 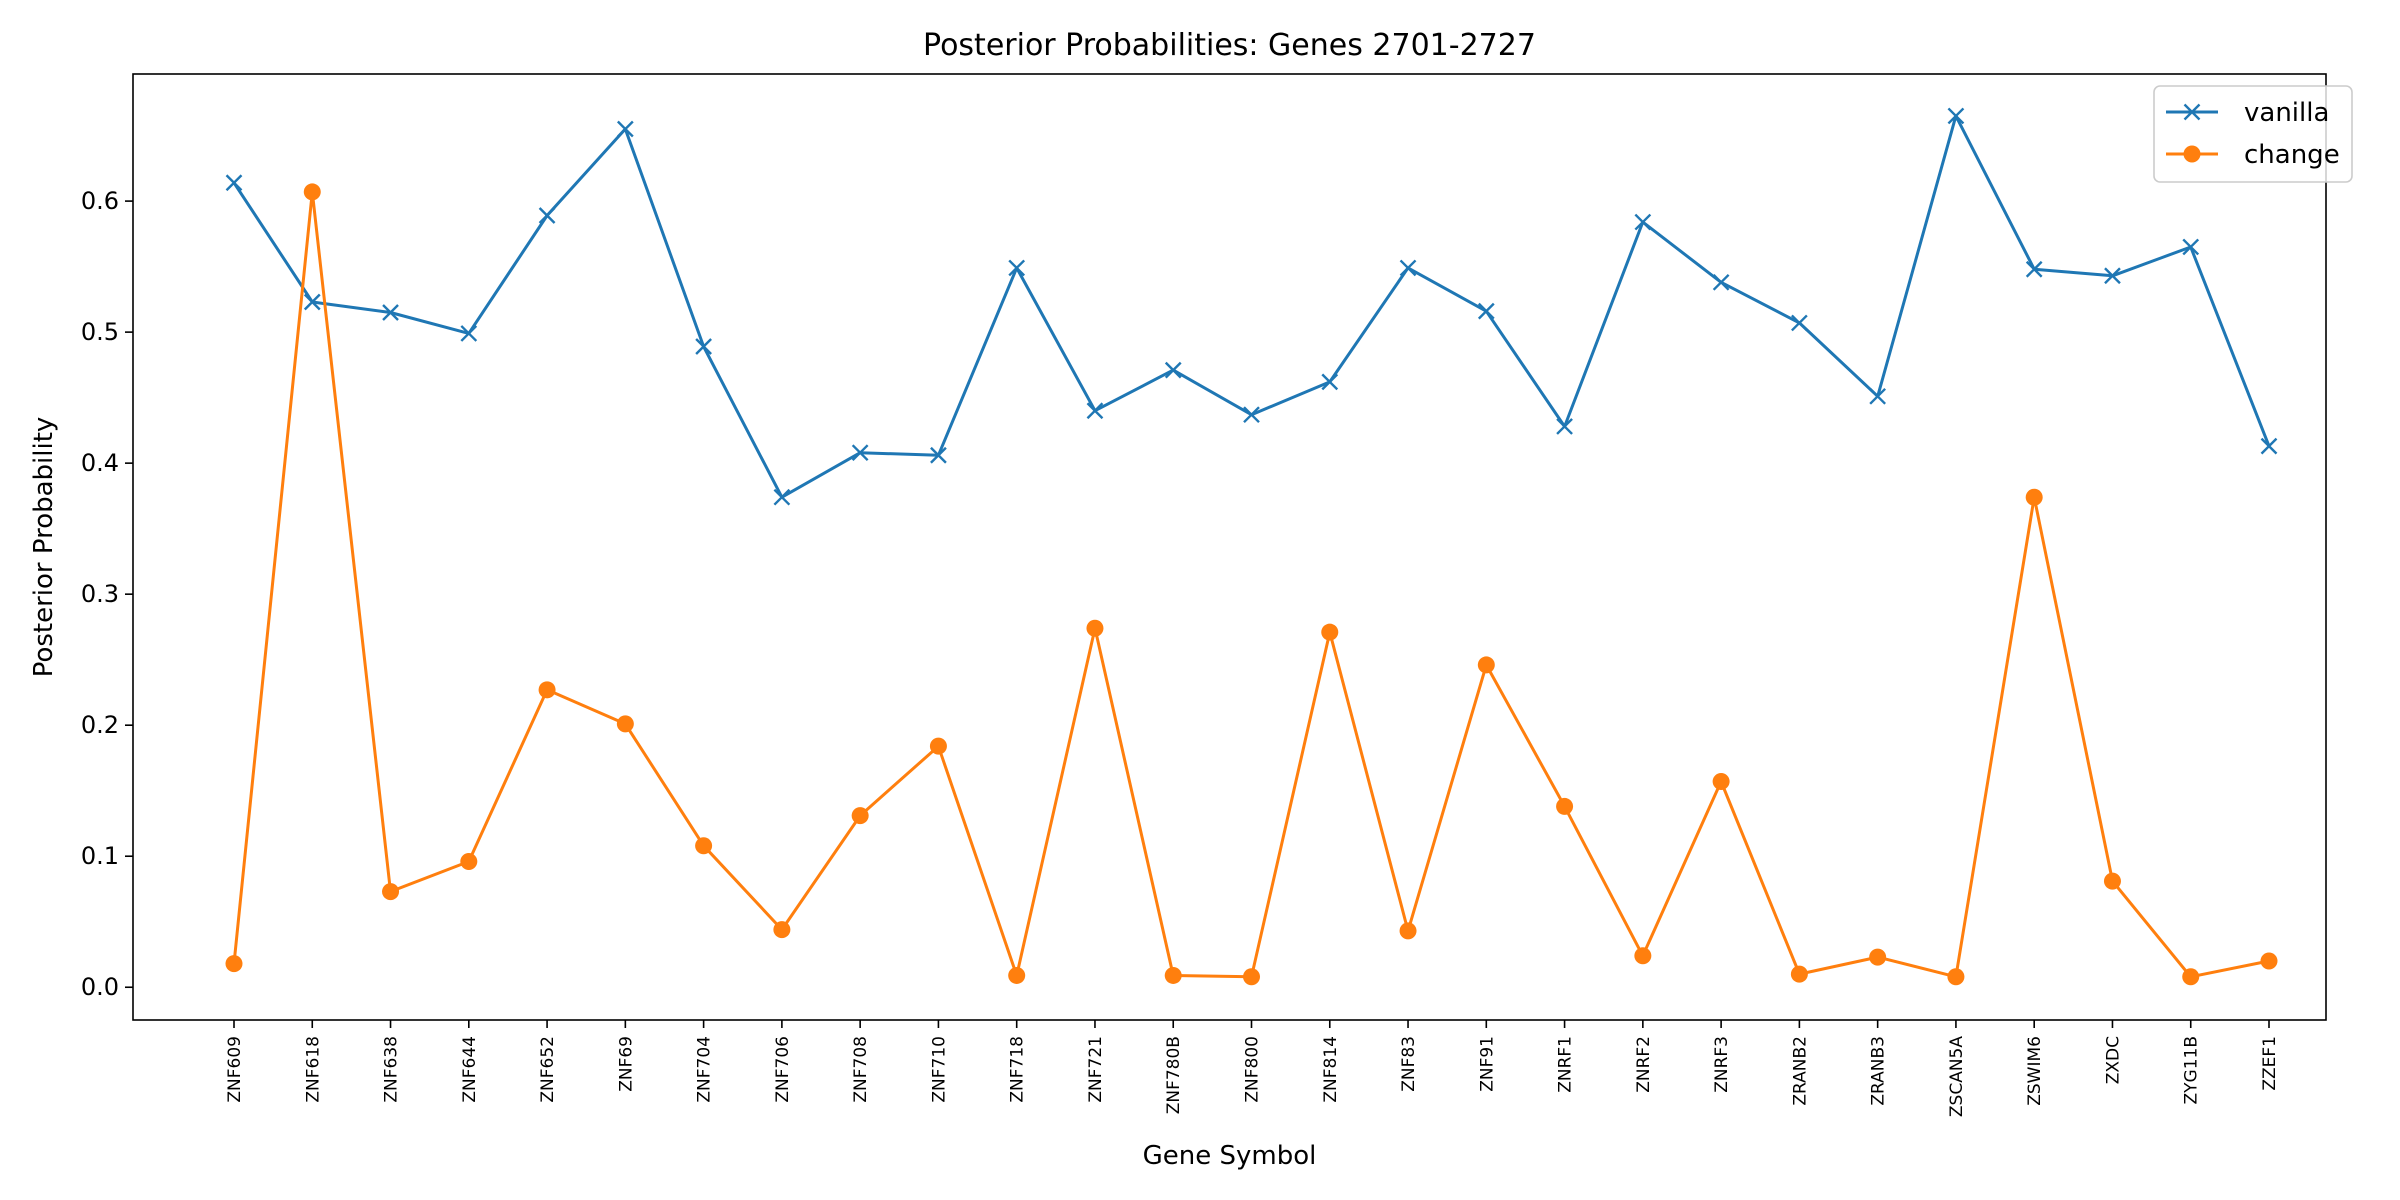 What do you see at coordinates (2192, 1070) in the screenshot?
I see `x-tick-label: ZYG11B` at bounding box center [2192, 1070].